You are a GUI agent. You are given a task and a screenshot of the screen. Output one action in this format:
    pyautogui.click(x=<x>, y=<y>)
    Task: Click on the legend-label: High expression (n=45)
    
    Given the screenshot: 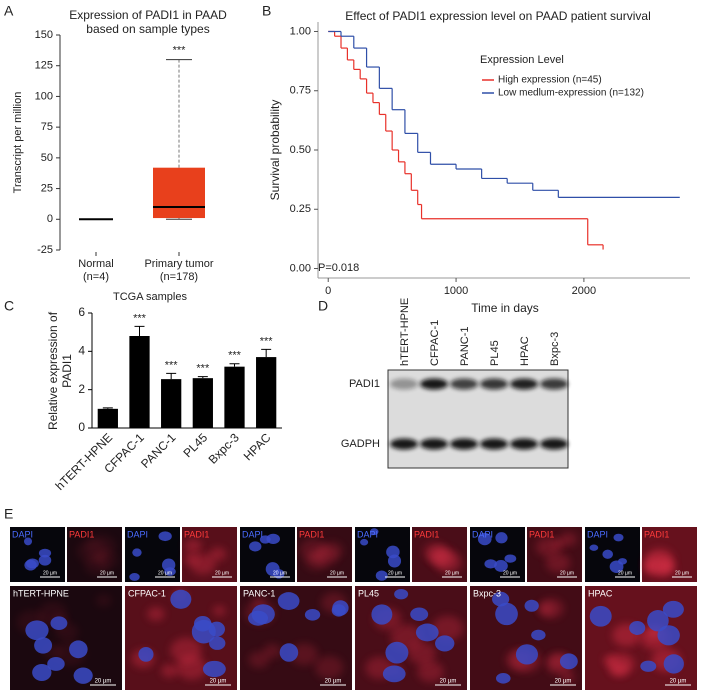 What is the action you would take?
    pyautogui.click(x=550, y=80)
    